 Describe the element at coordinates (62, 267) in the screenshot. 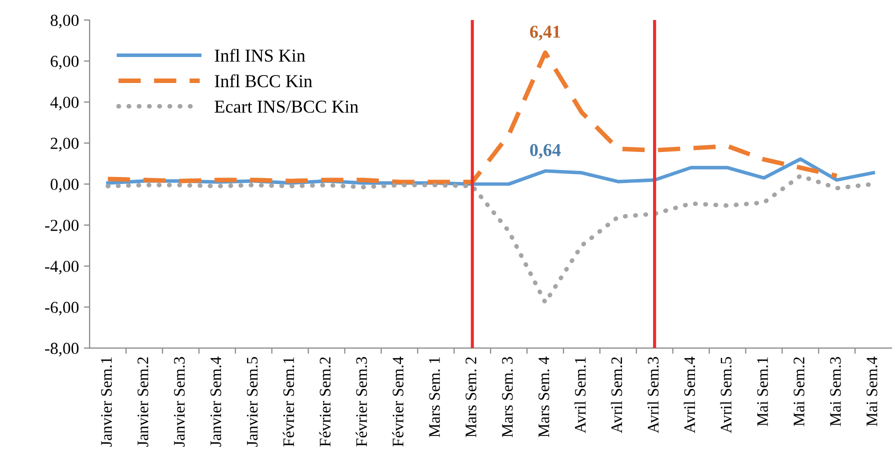

I see `y-tick-label: -4,00` at that location.